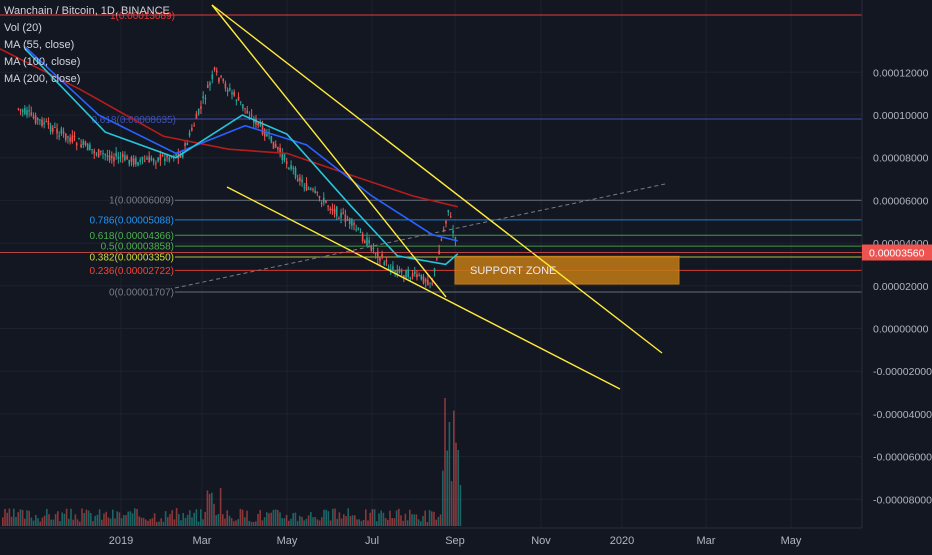  Describe the element at coordinates (897, 252) in the screenshot. I see `current-price-tag` at that location.